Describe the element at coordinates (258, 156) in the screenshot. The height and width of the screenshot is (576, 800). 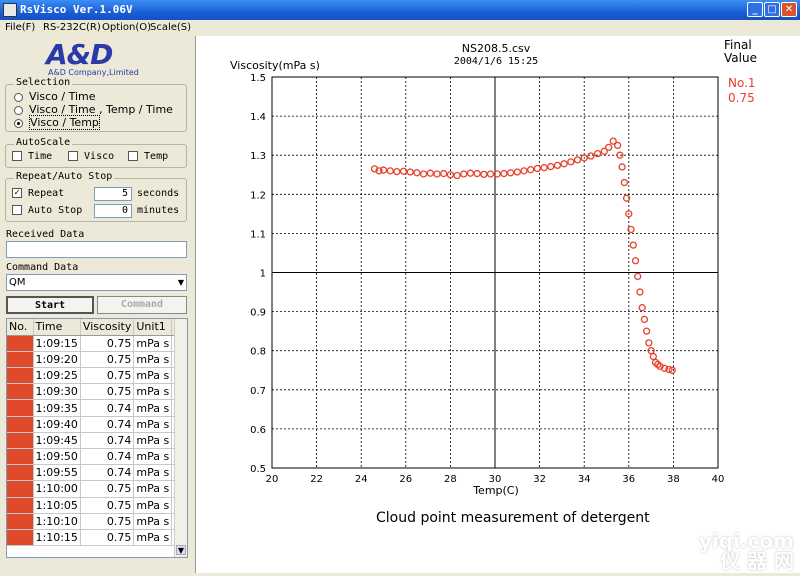
I see `y-tick-label: 1.3` at that location.